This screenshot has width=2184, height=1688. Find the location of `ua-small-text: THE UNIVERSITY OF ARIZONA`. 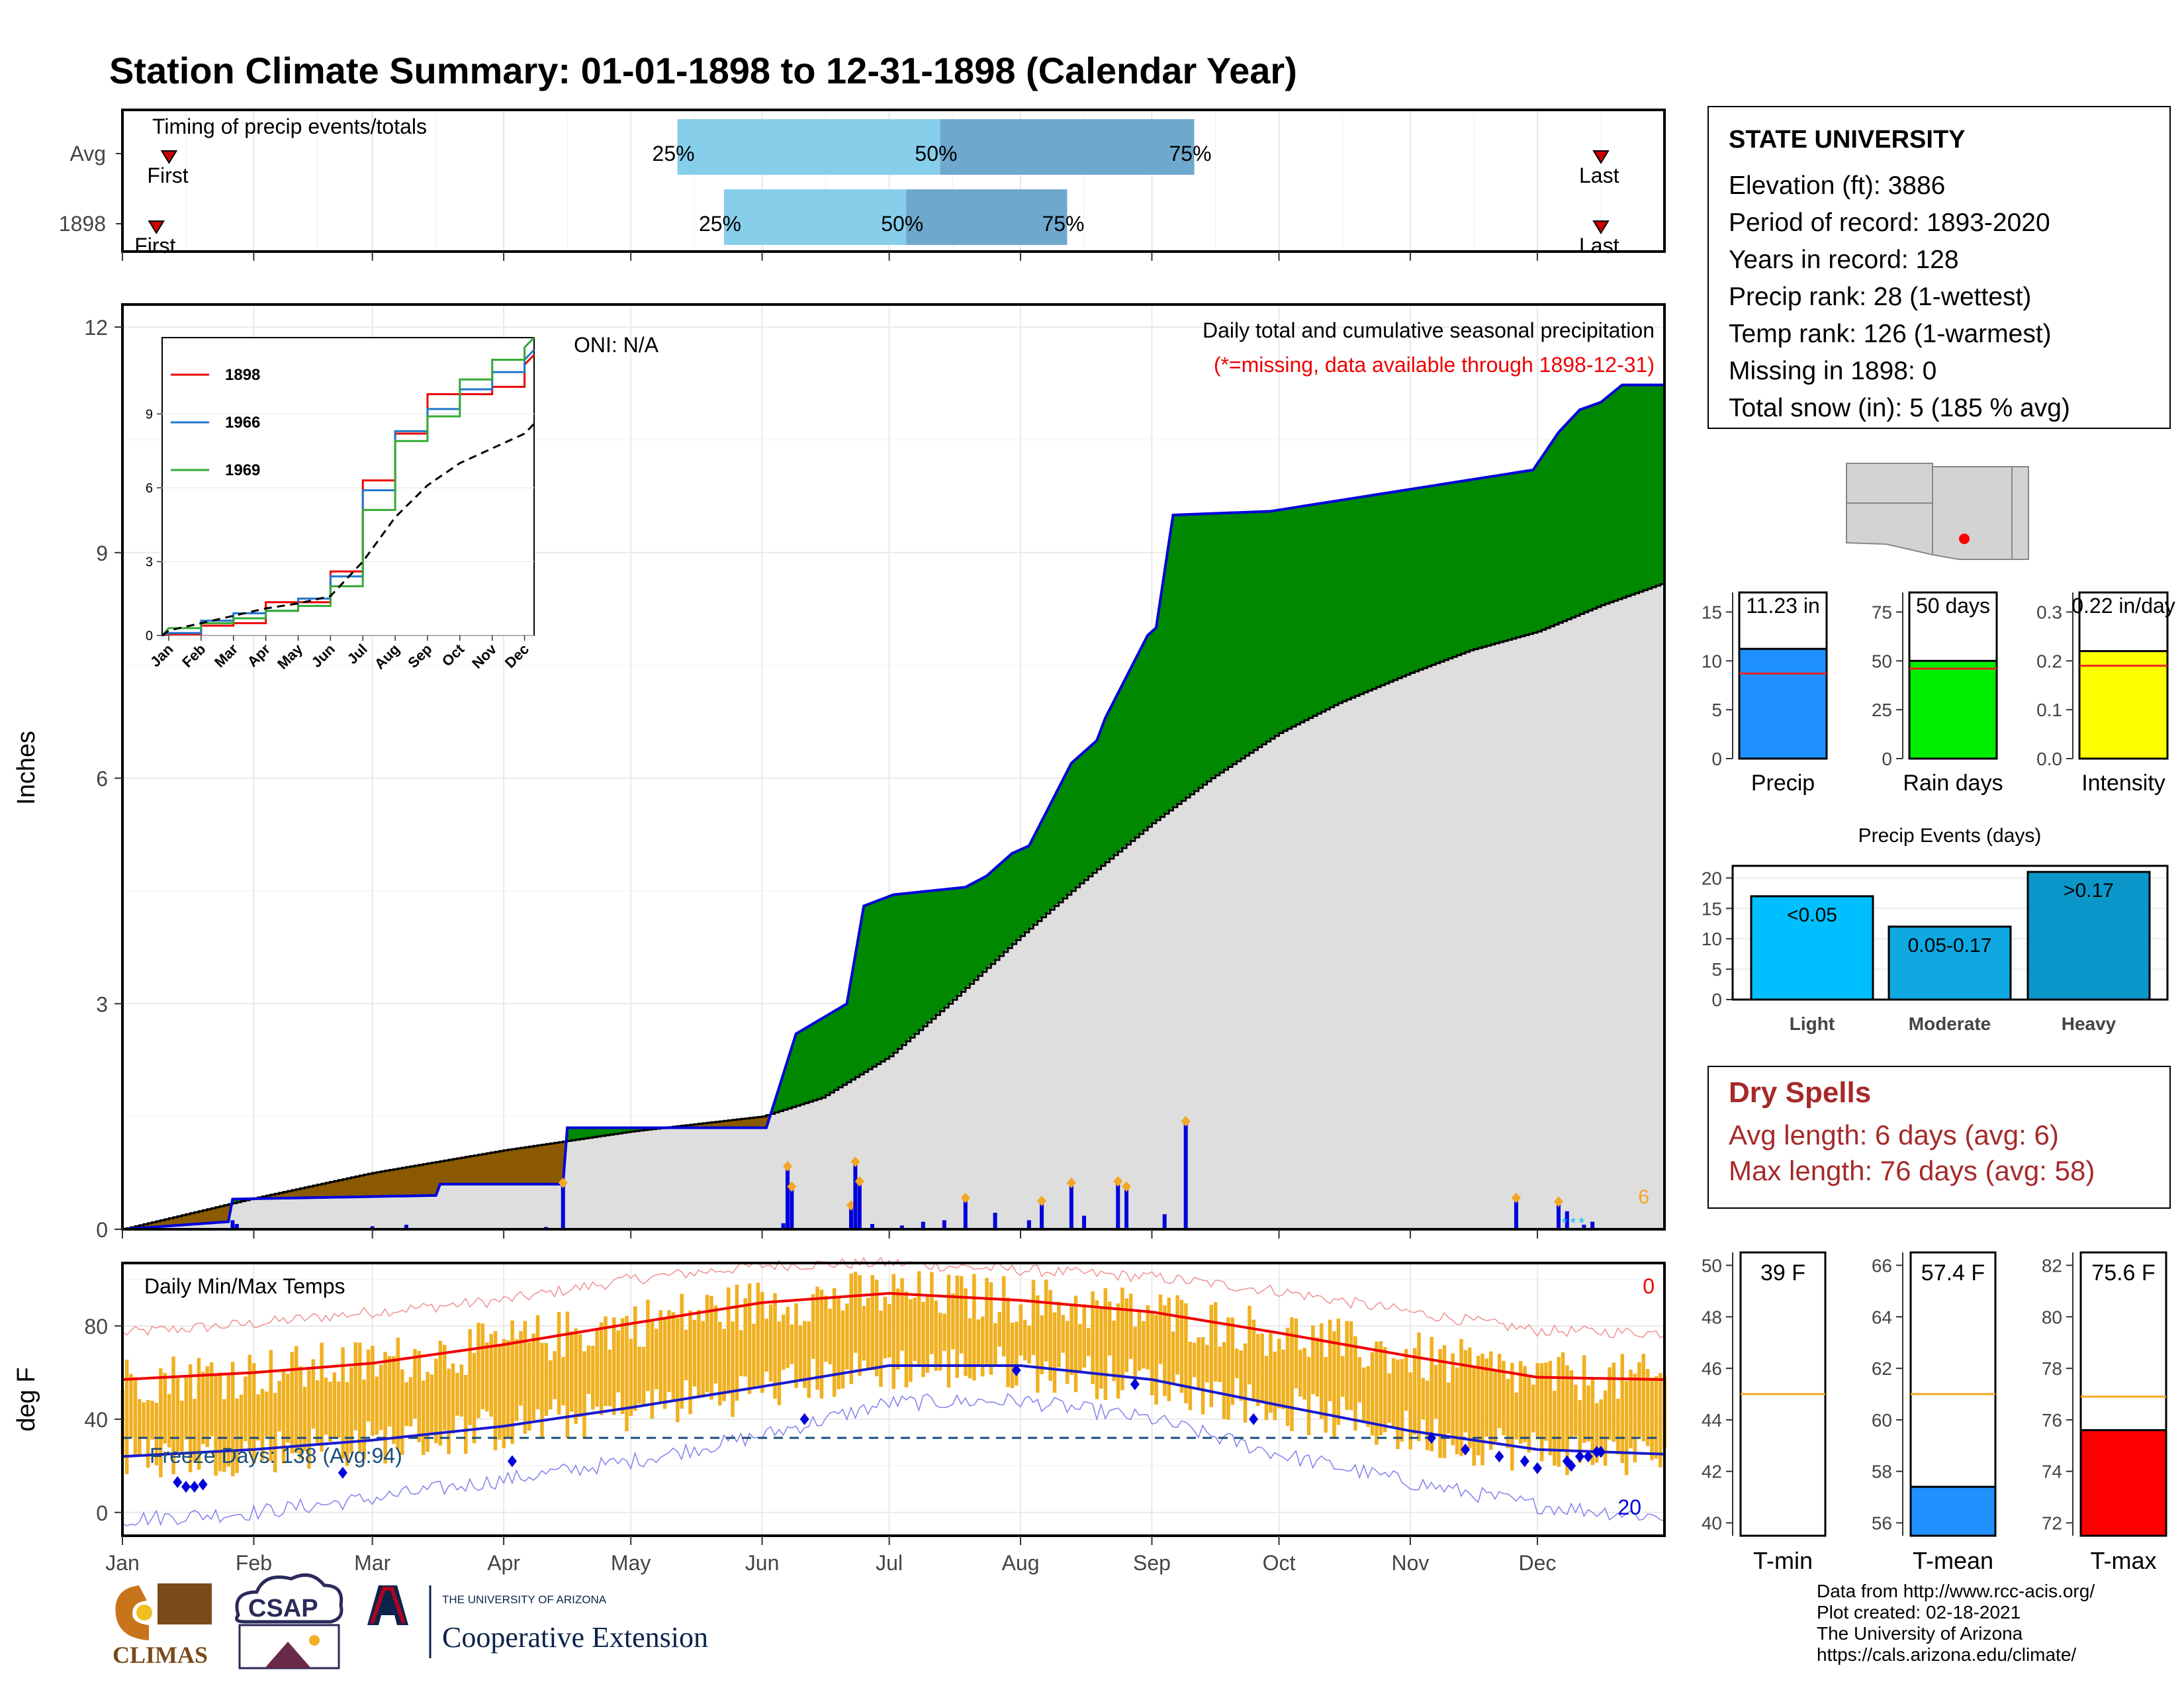

ua-small-text: THE UNIVERSITY OF ARIZONA is located at coordinates (524, 1599).